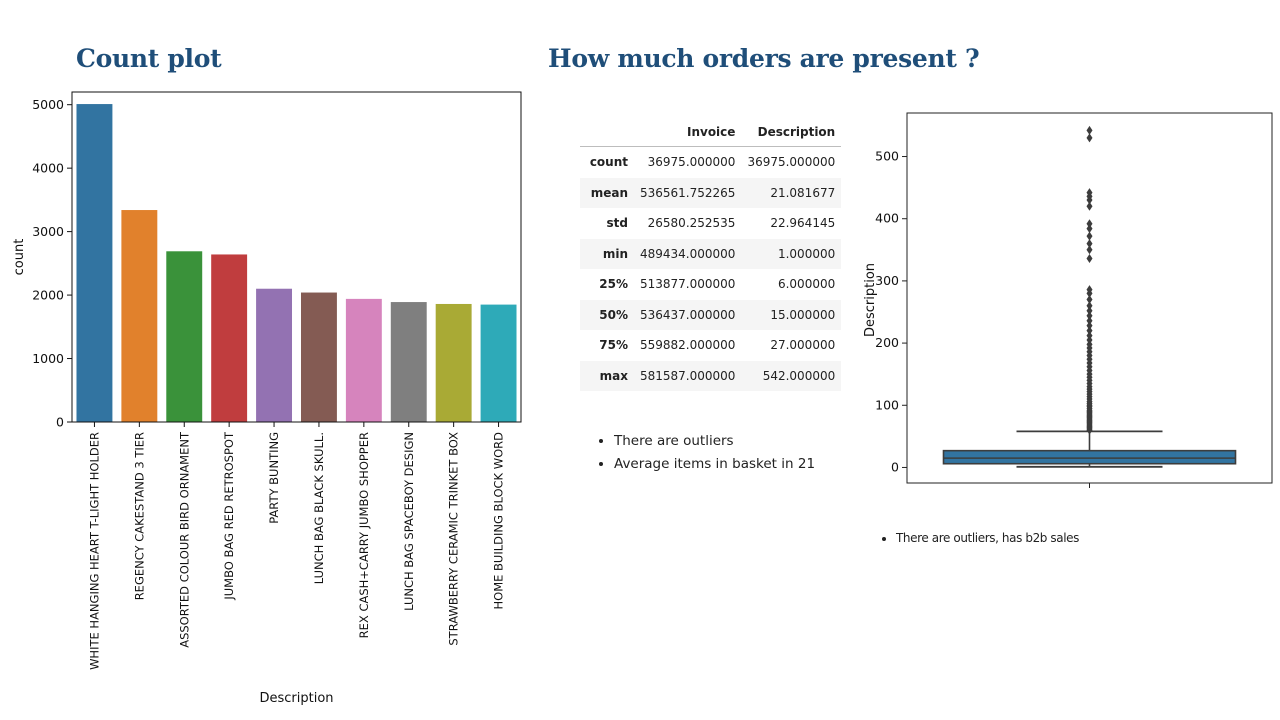 The image size is (1280, 720). I want to click on table-row-label: mean, so click(609, 192).